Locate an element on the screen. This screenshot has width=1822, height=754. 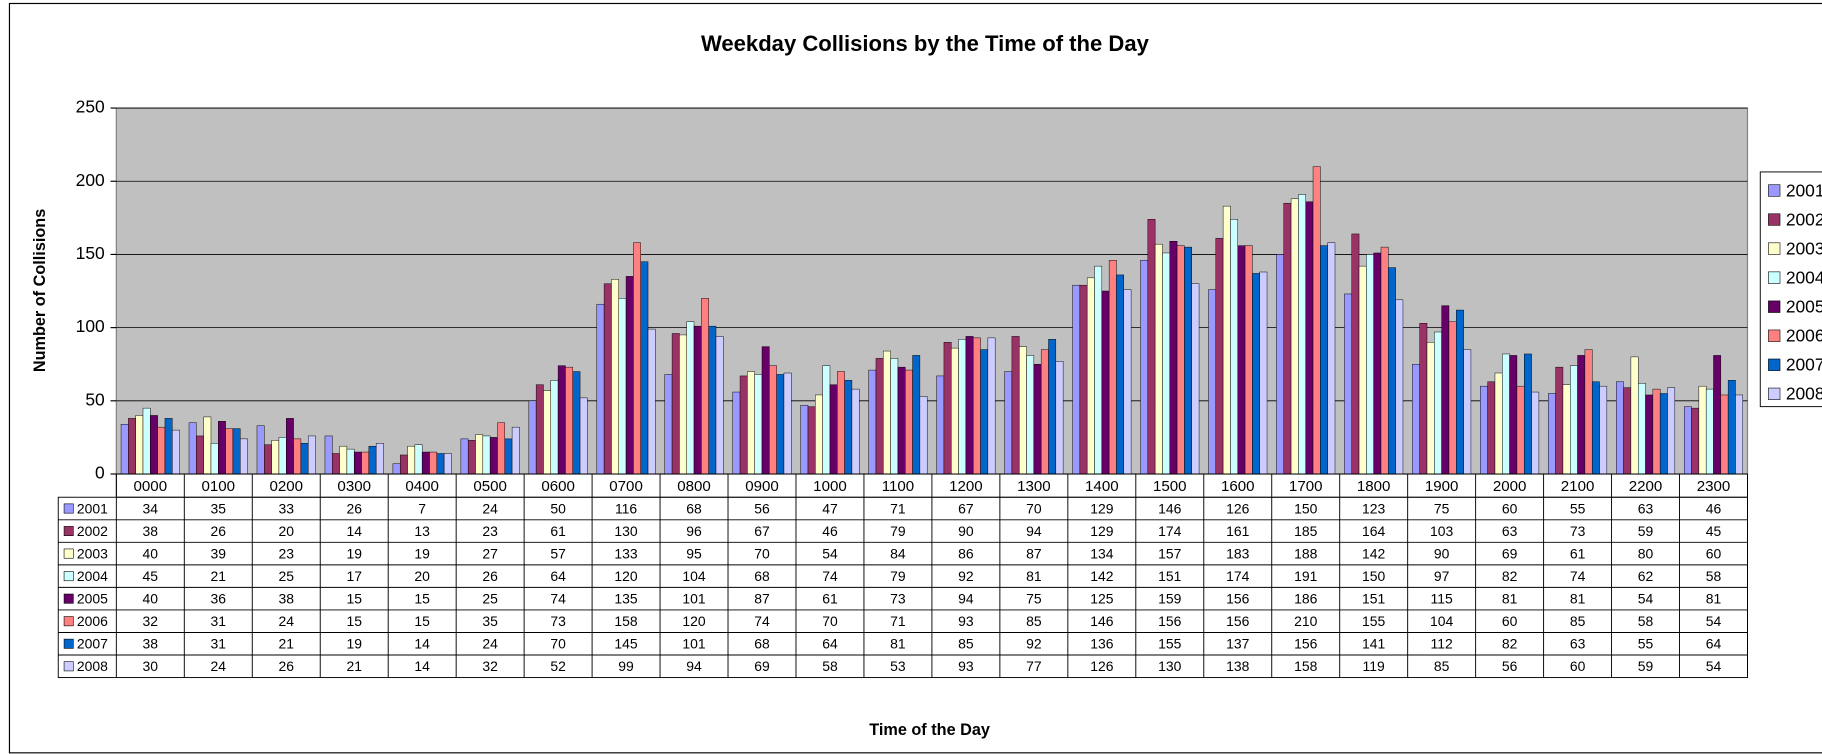
table-cell: 58 is located at coordinates (830, 666).